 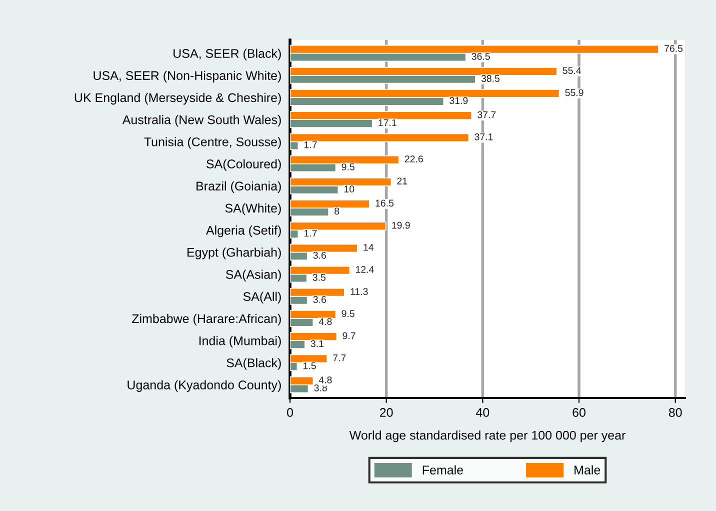 What do you see at coordinates (483, 136) in the screenshot?
I see `data-label: 37.1` at bounding box center [483, 136].